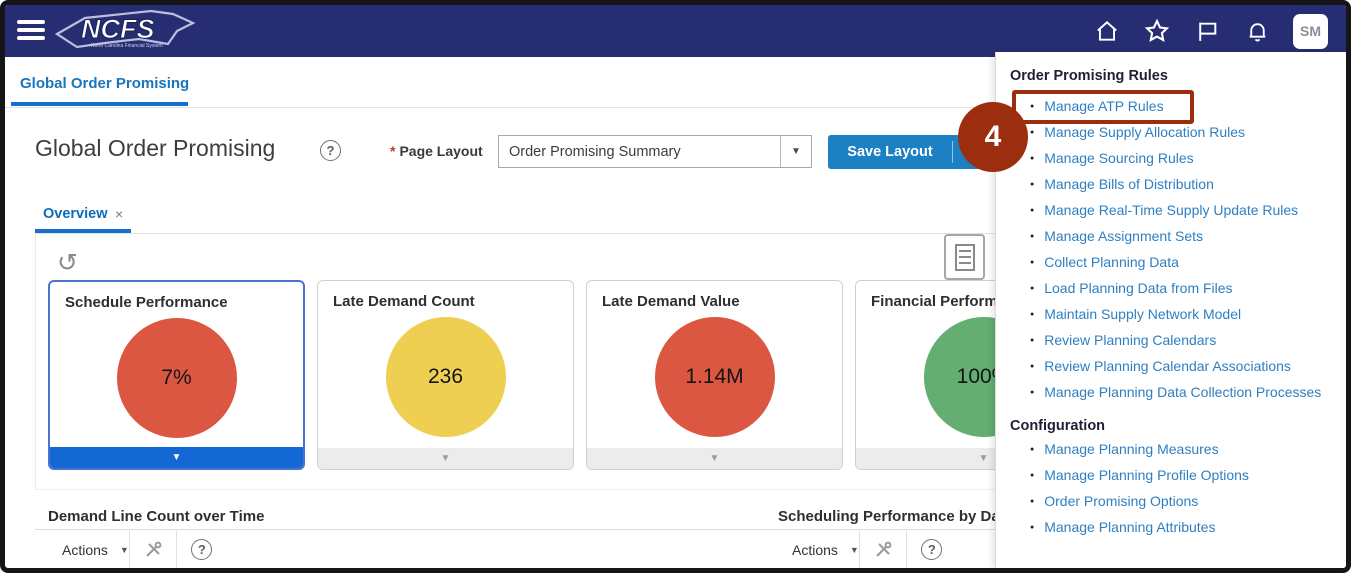 The height and width of the screenshot is (573, 1351). I want to click on task-link-item: Order Promising Options, so click(1171, 501).